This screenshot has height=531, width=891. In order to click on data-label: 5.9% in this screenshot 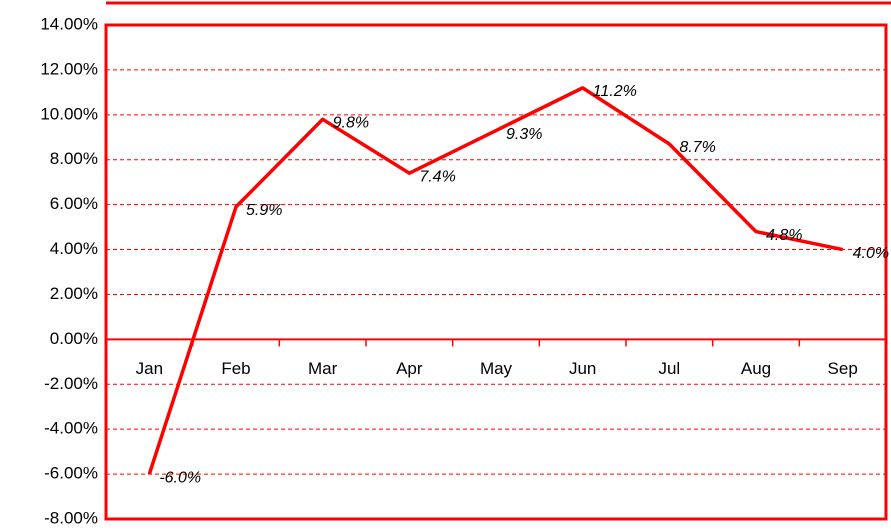, I will do `click(264, 210)`.